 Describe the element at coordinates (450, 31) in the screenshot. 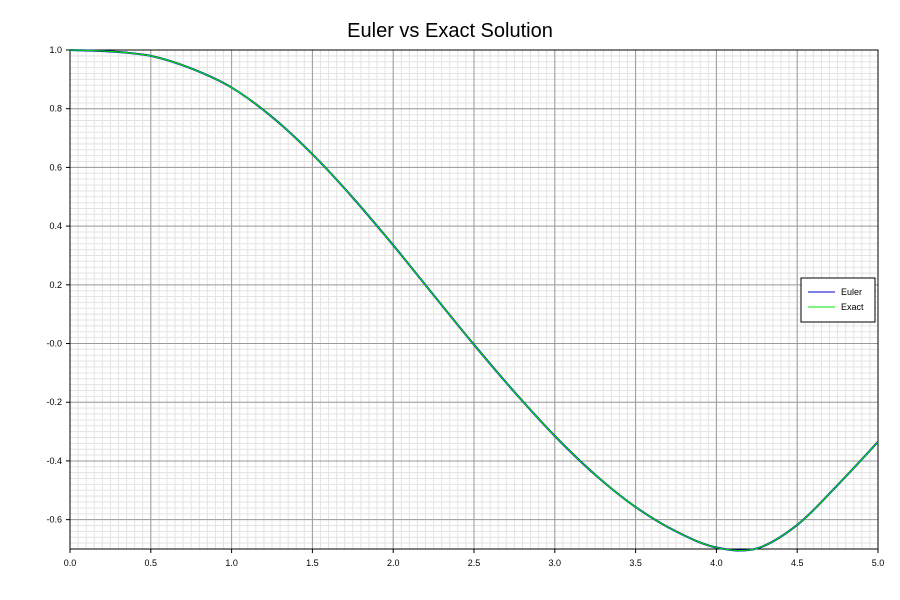

I see `chart-title: Euler vs Exact Solution` at that location.